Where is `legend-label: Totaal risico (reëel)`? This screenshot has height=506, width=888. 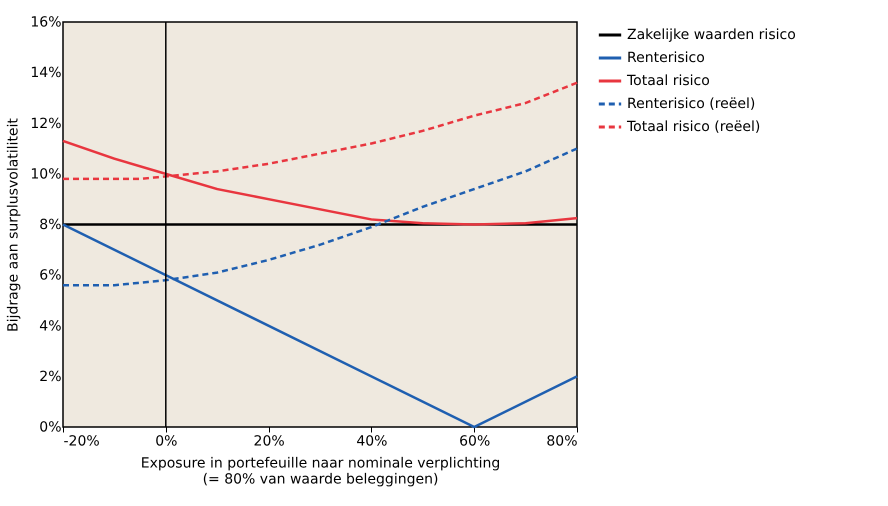 legend-label: Totaal risico (reëel) is located at coordinates (693, 127).